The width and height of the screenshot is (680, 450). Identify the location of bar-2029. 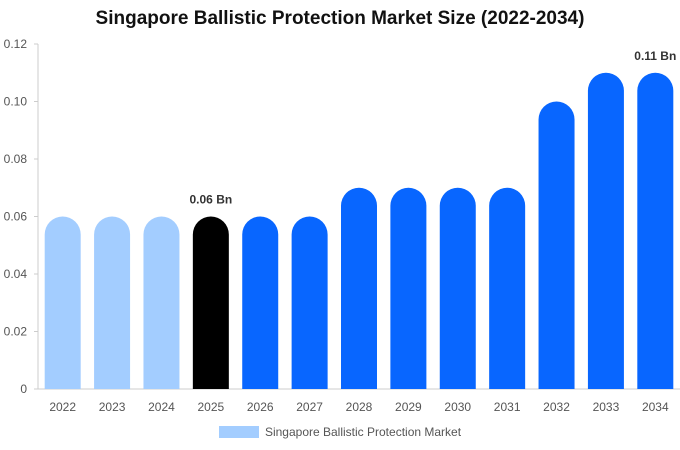
(408, 288).